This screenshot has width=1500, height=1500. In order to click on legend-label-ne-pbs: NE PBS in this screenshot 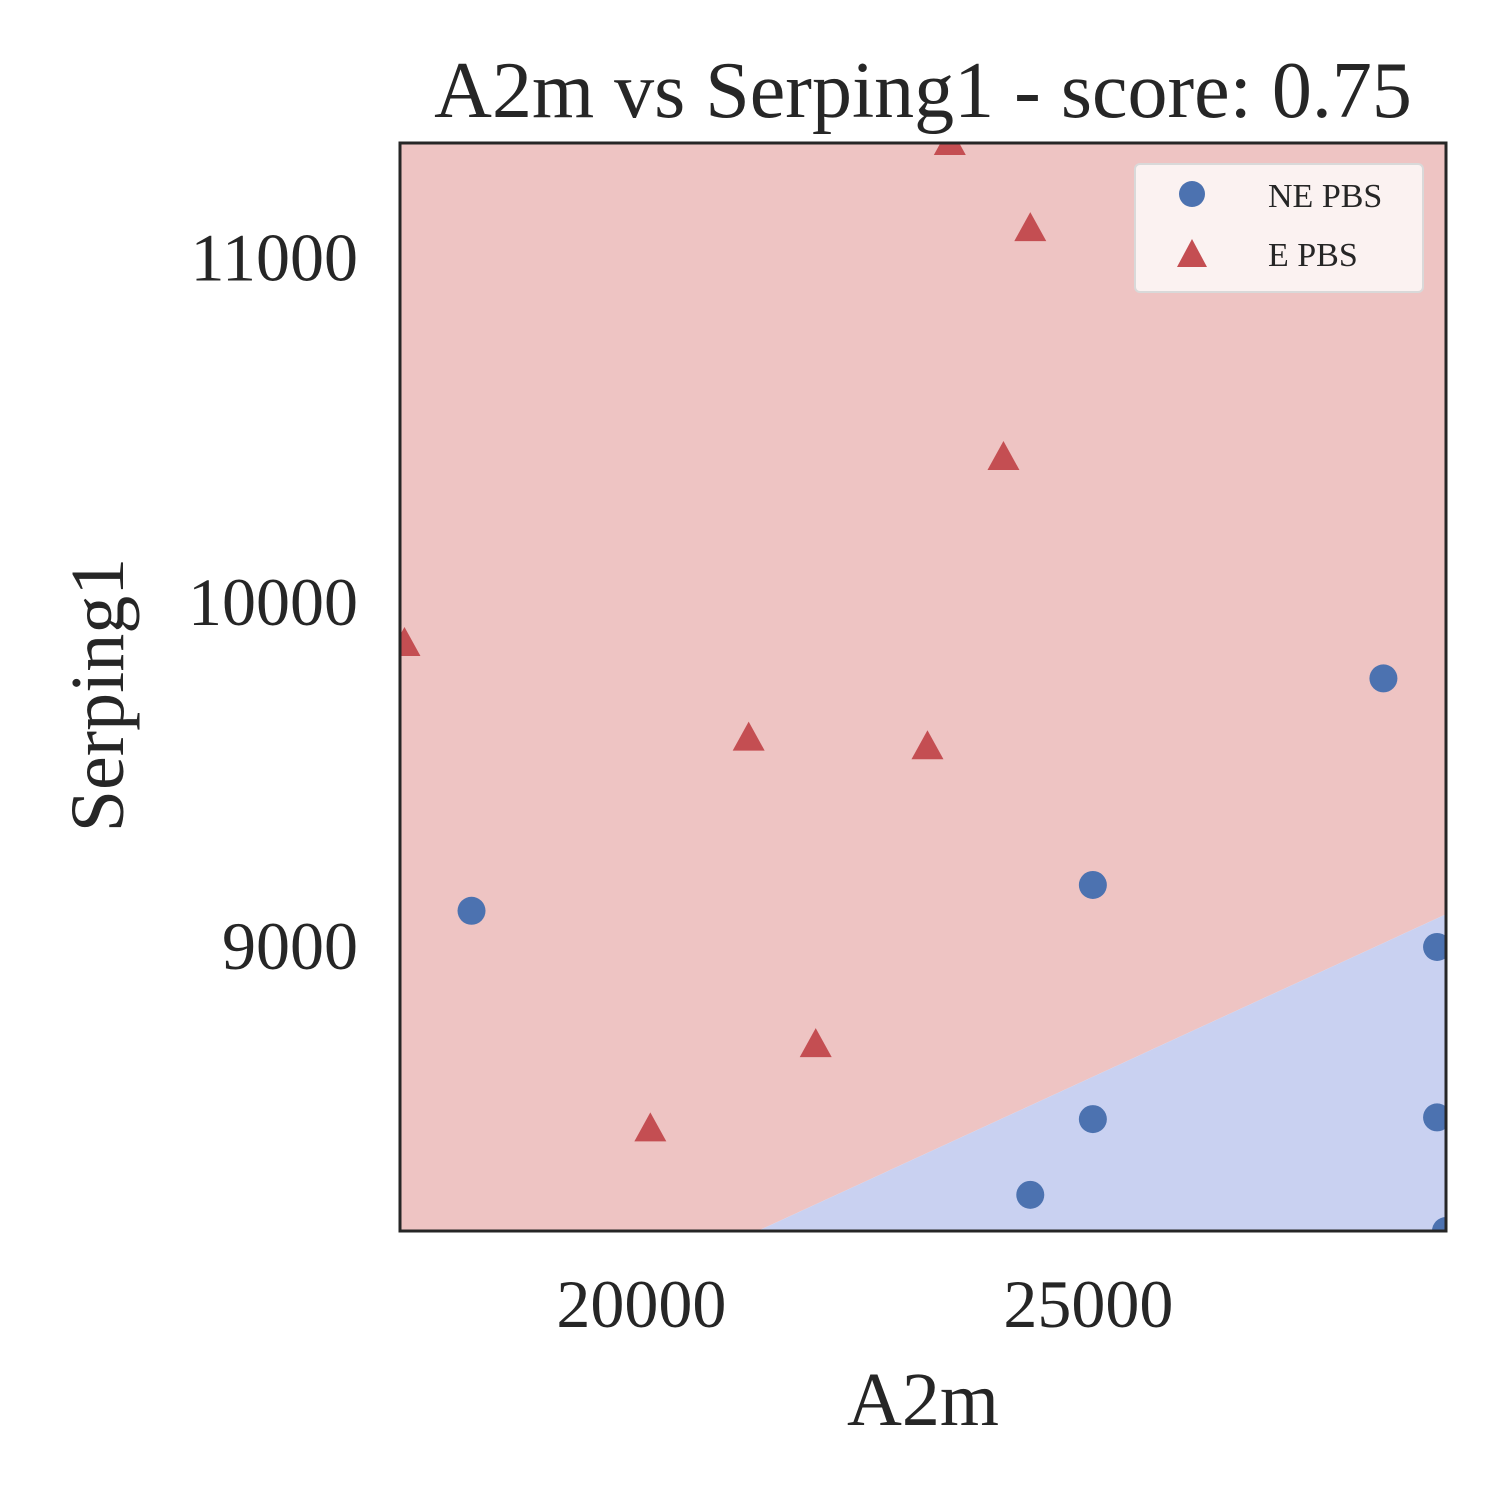, I will do `click(1325, 196)`.